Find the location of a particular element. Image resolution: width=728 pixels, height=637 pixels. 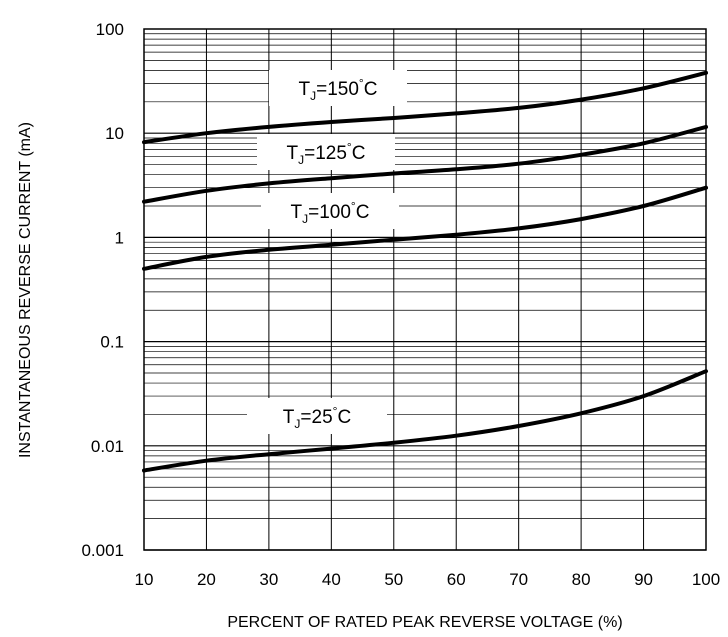

curve-label-3: TJ=25°C is located at coordinates (317, 417).